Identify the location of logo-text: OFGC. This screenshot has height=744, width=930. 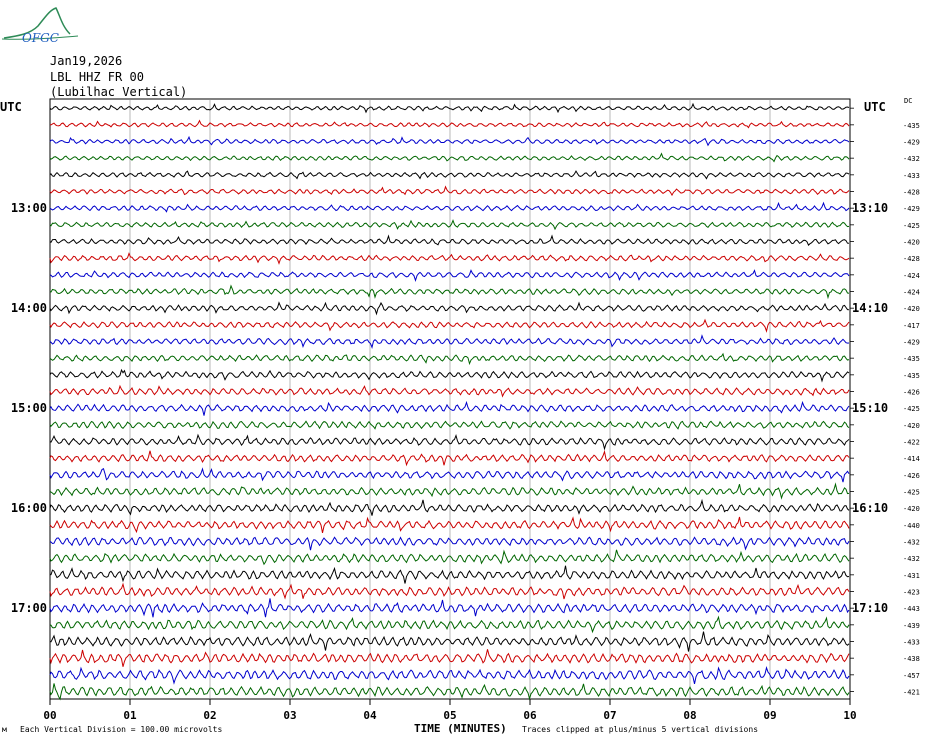
(40, 38).